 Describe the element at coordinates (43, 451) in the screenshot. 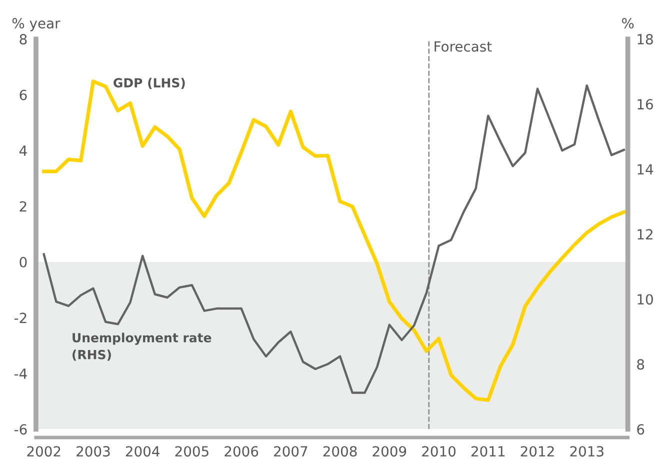

I see `x-tick-label: 2002` at that location.